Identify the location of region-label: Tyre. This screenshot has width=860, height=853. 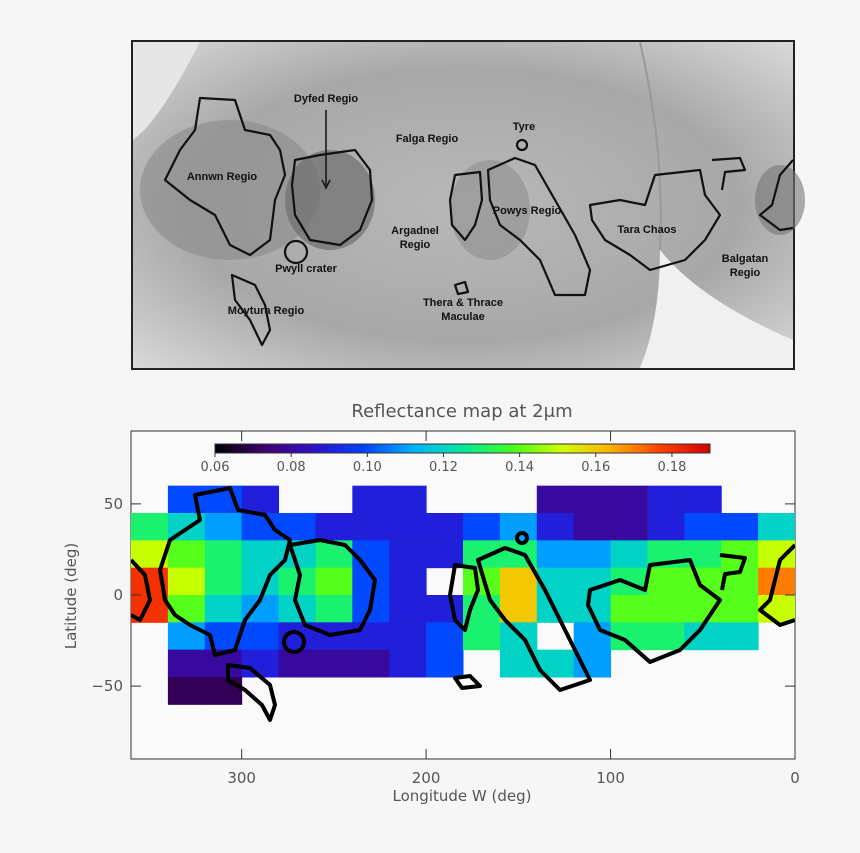
(524, 127).